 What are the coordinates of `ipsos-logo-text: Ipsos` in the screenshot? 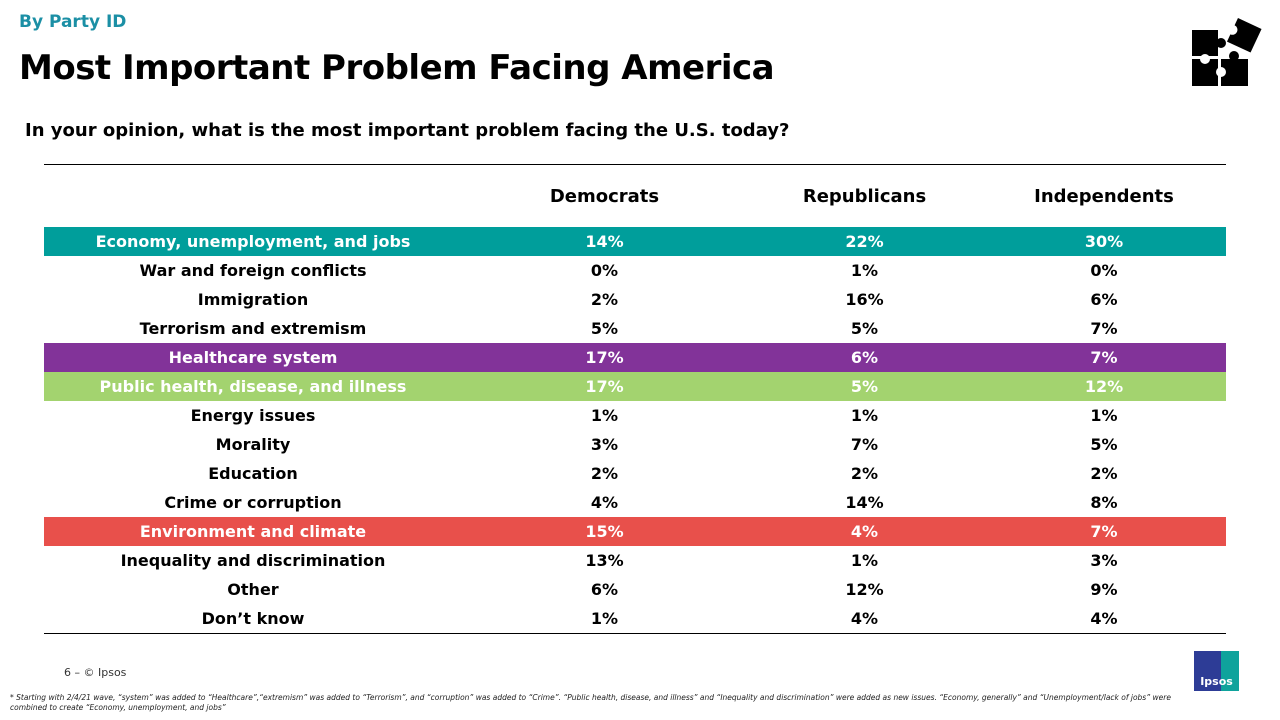 It's located at (1216, 681).